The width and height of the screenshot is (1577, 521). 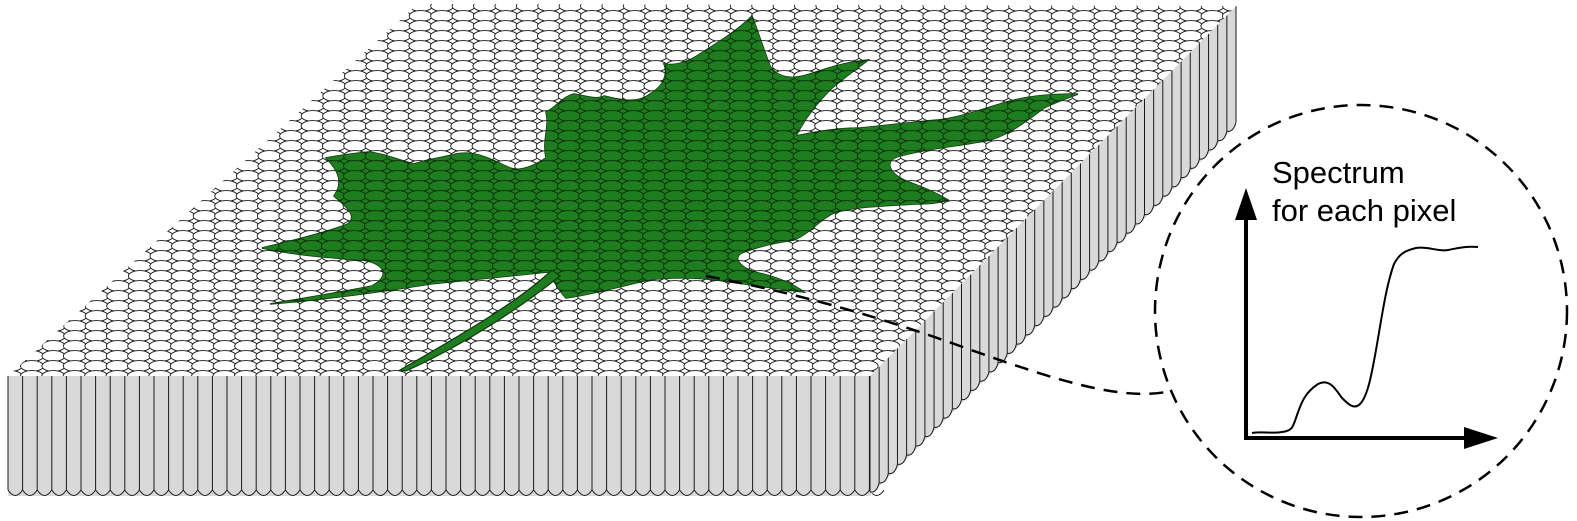 What do you see at coordinates (1365, 339) in the screenshot?
I see `spectrum-curve` at bounding box center [1365, 339].